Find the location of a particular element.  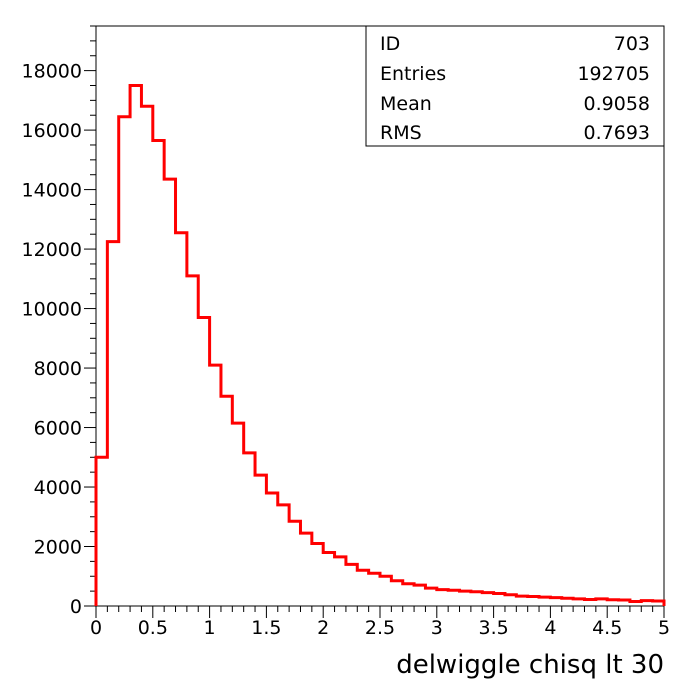

stats-id-label: ID is located at coordinates (390, 44).